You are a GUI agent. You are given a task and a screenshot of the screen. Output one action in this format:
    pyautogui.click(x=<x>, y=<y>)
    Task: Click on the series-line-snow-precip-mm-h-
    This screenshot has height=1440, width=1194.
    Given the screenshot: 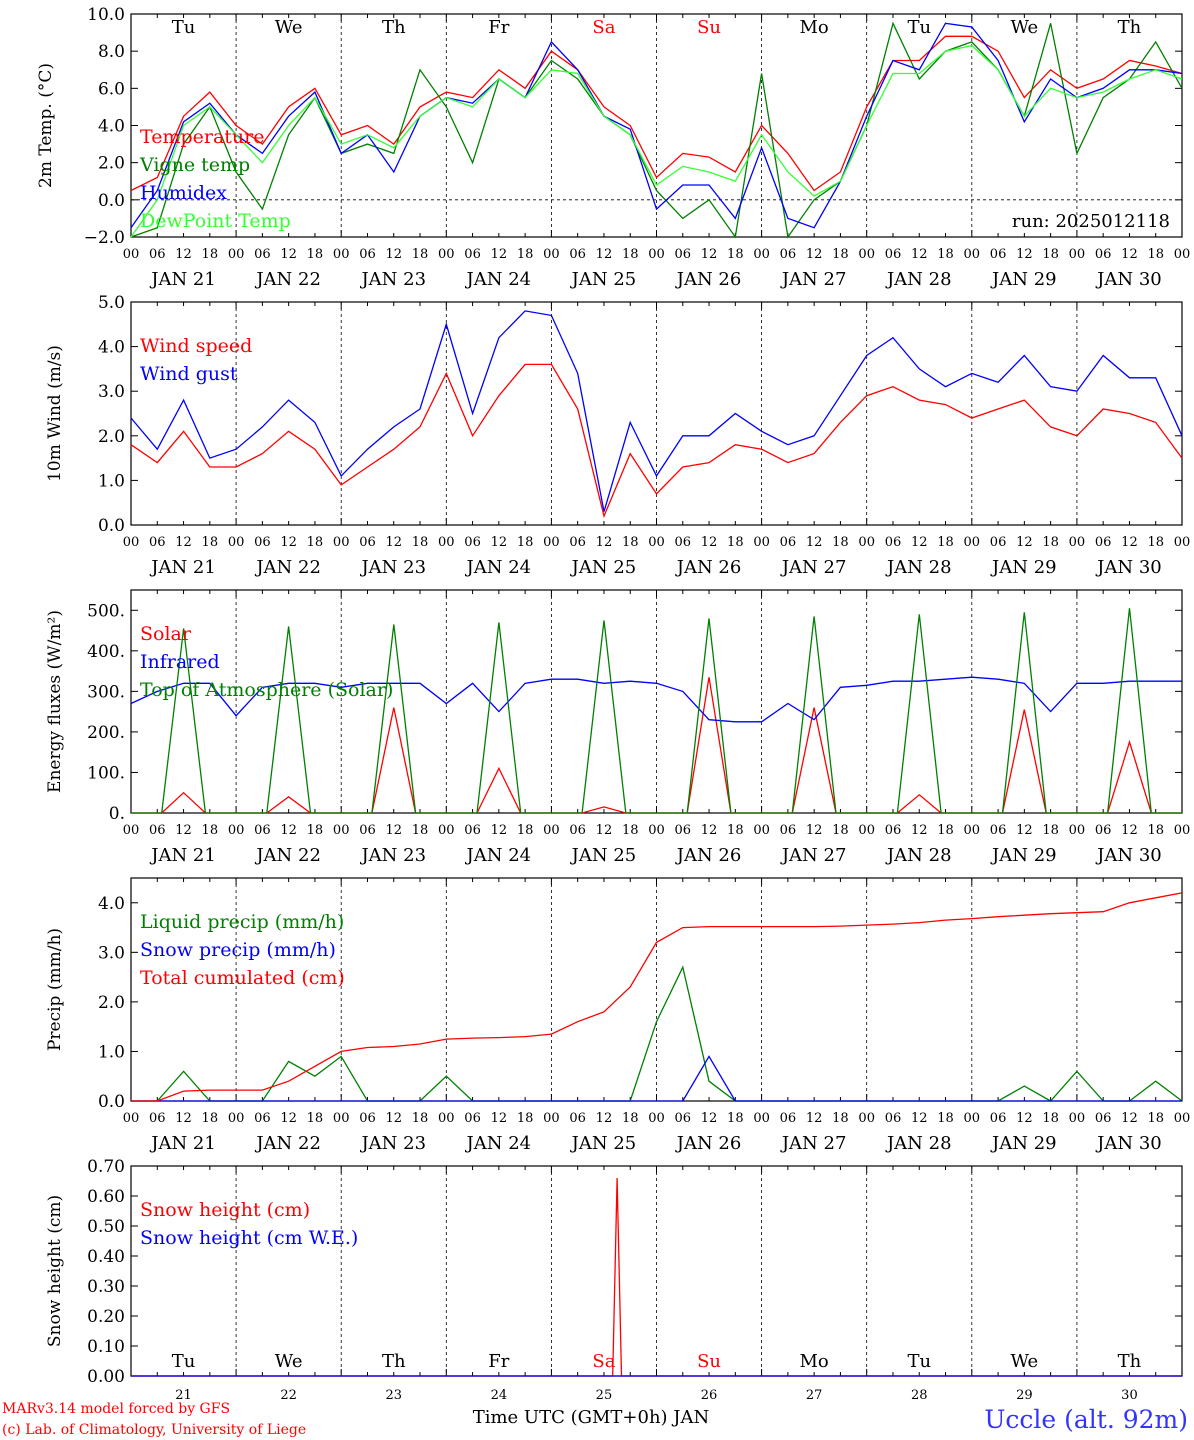 What is the action you would take?
    pyautogui.click(x=656, y=1078)
    